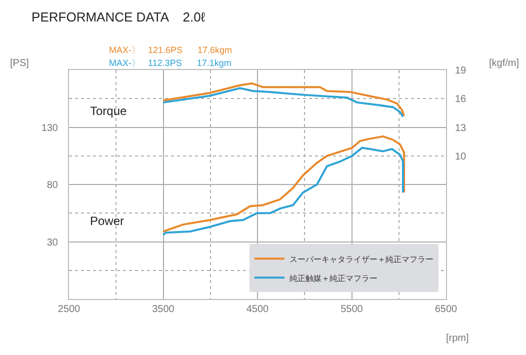  Describe the element at coordinates (107, 221) in the screenshot. I see `annotation: Power` at that location.